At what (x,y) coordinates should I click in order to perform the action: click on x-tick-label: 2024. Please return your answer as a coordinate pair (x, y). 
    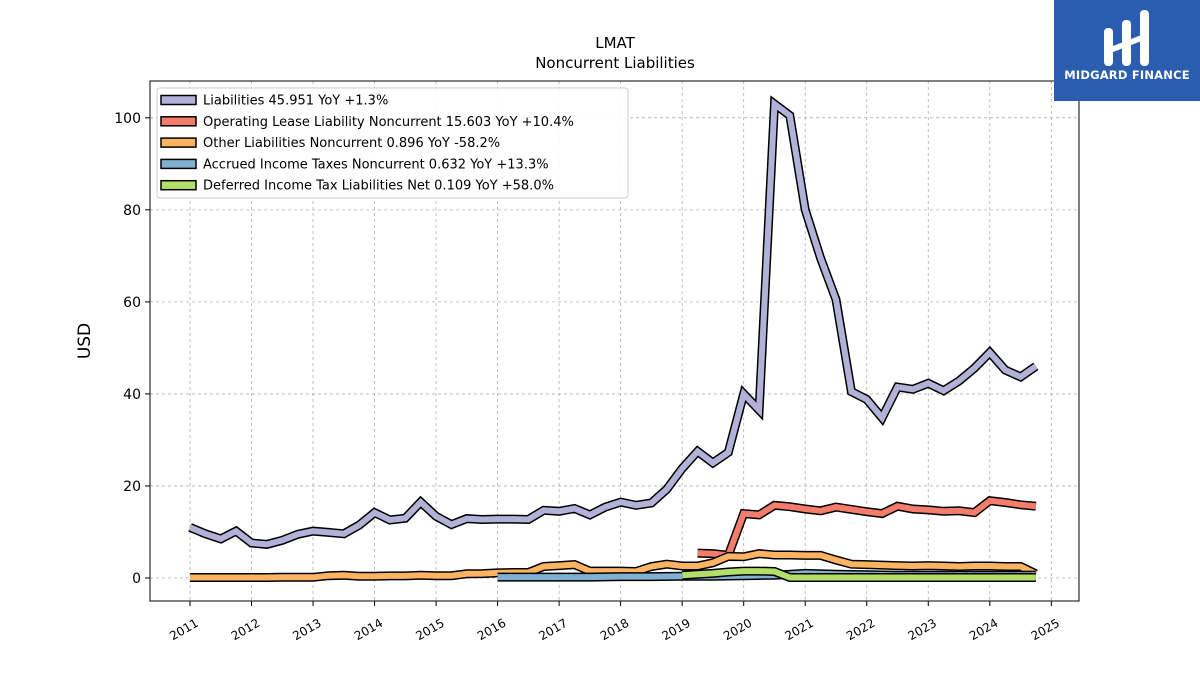
    Looking at the image, I should click on (983, 629).